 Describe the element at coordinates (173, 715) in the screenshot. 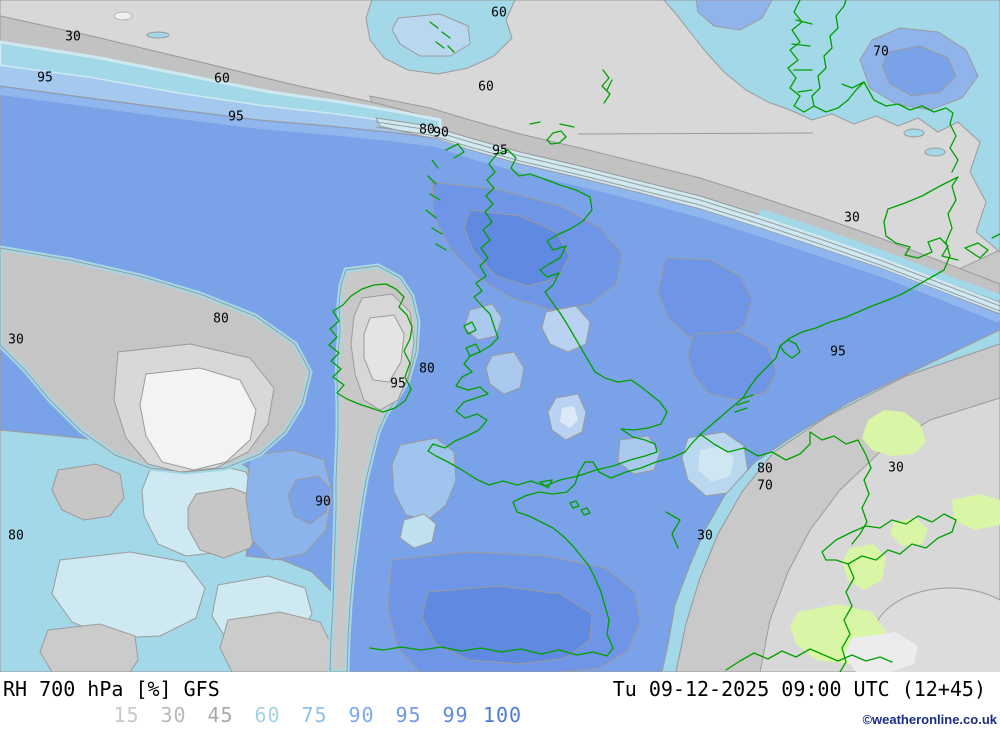

I see `legend-value-30: 30` at that location.